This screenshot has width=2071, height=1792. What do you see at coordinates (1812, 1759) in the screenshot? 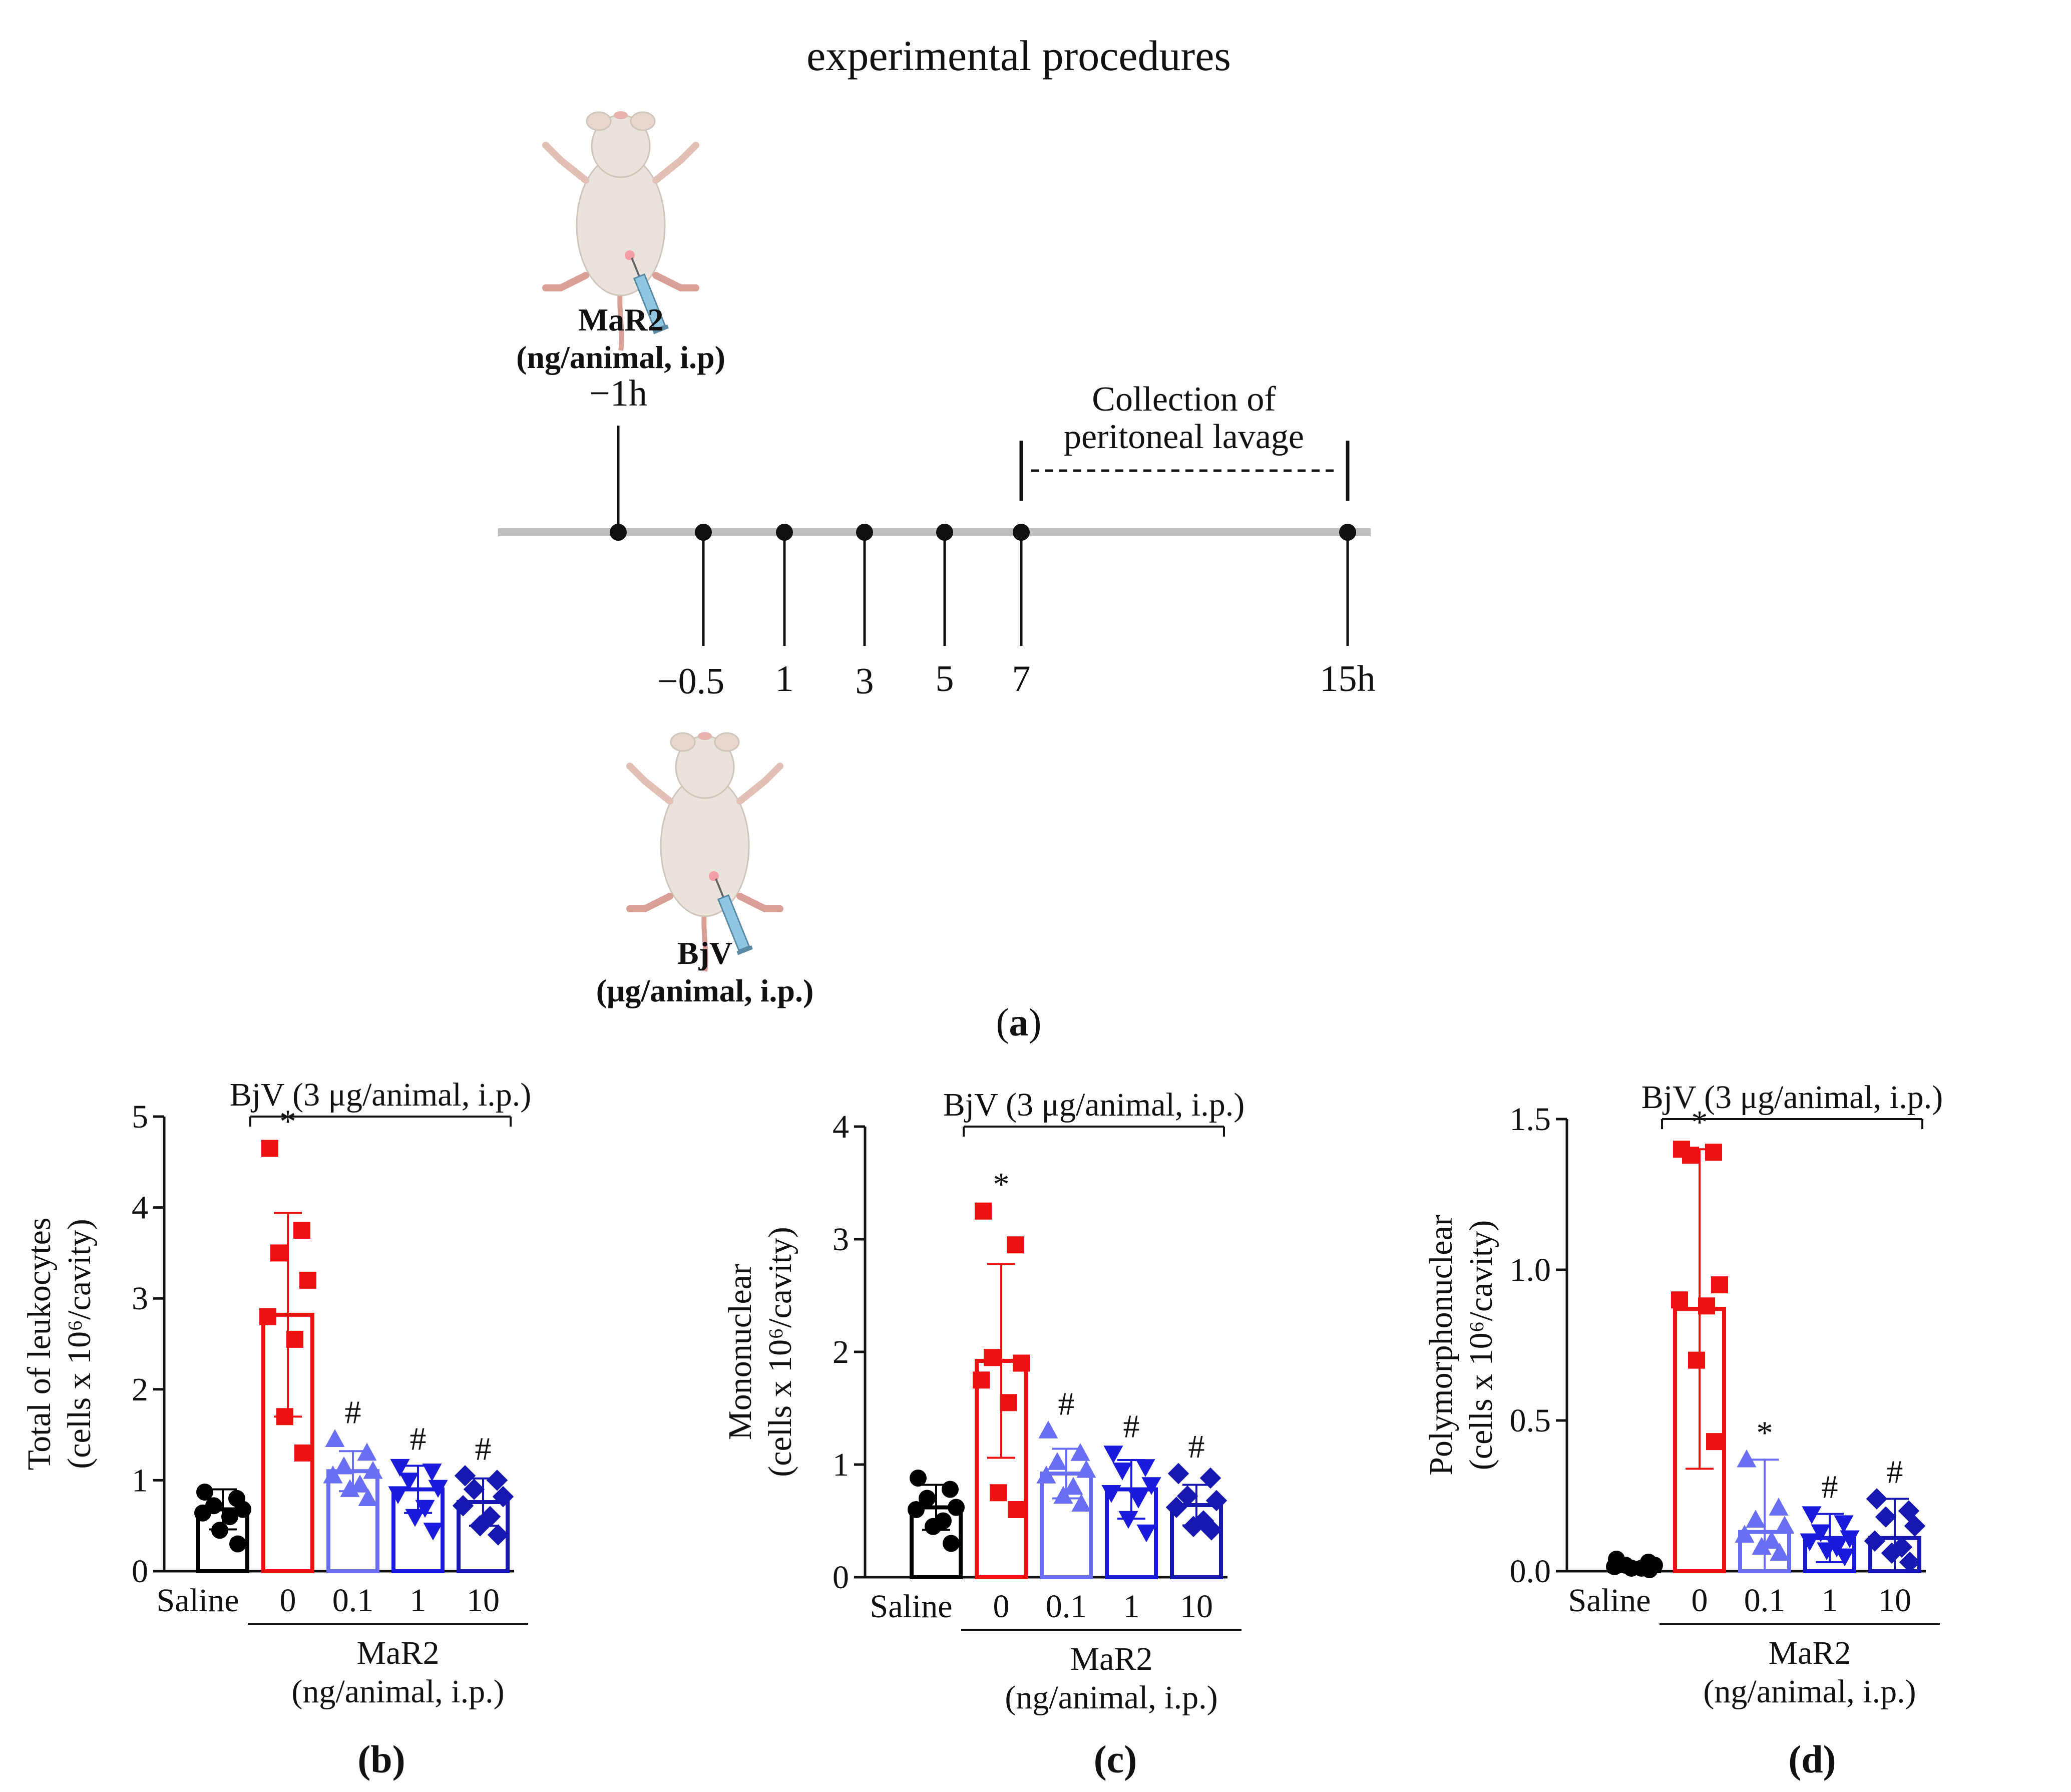
I see `panel-label: (d)` at bounding box center [1812, 1759].